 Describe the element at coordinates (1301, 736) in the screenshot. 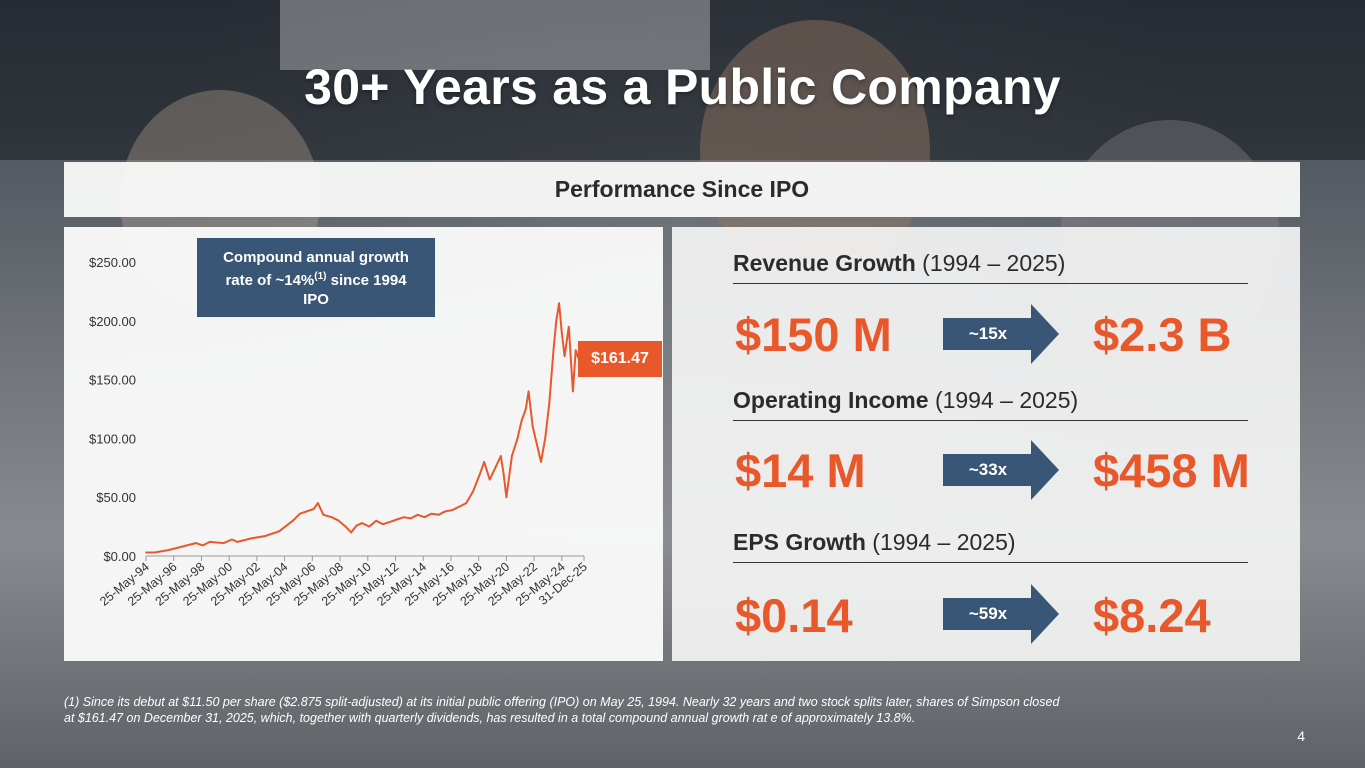

I see `page-number: 4` at that location.